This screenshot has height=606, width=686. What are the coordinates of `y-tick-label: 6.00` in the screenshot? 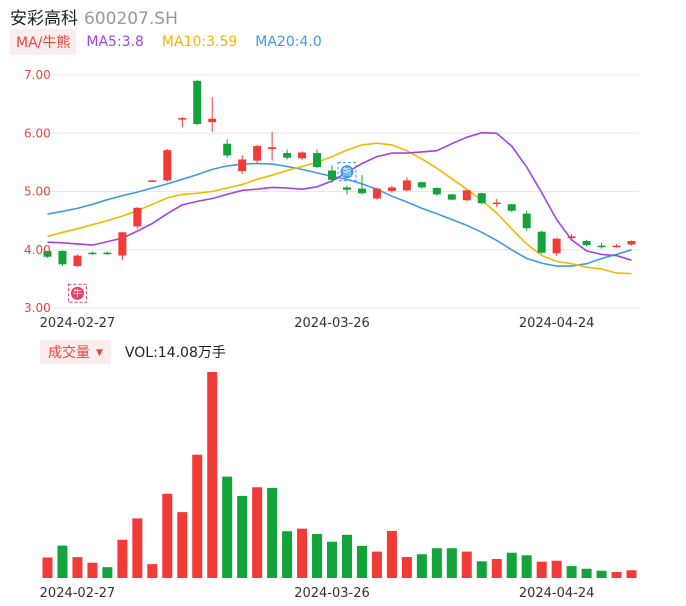 It's located at (37, 133).